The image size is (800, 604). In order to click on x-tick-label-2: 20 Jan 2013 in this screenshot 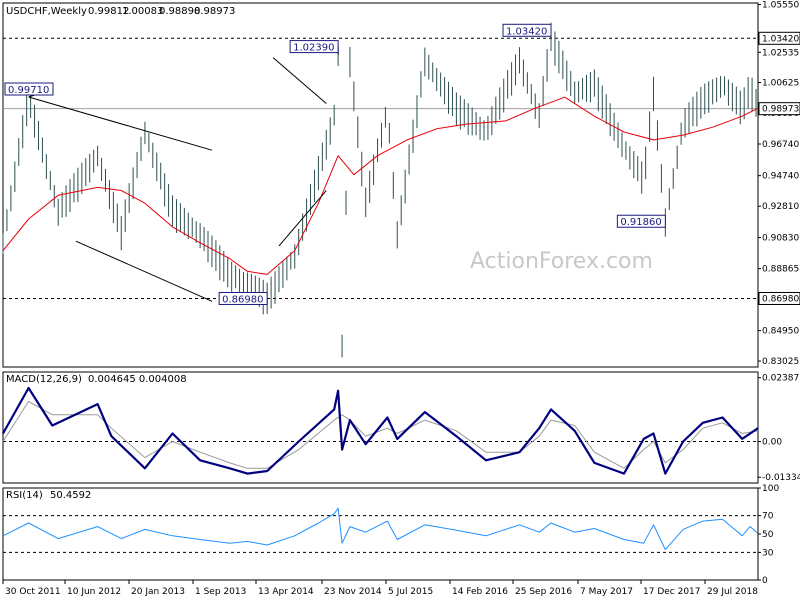, I will do `click(158, 592)`.